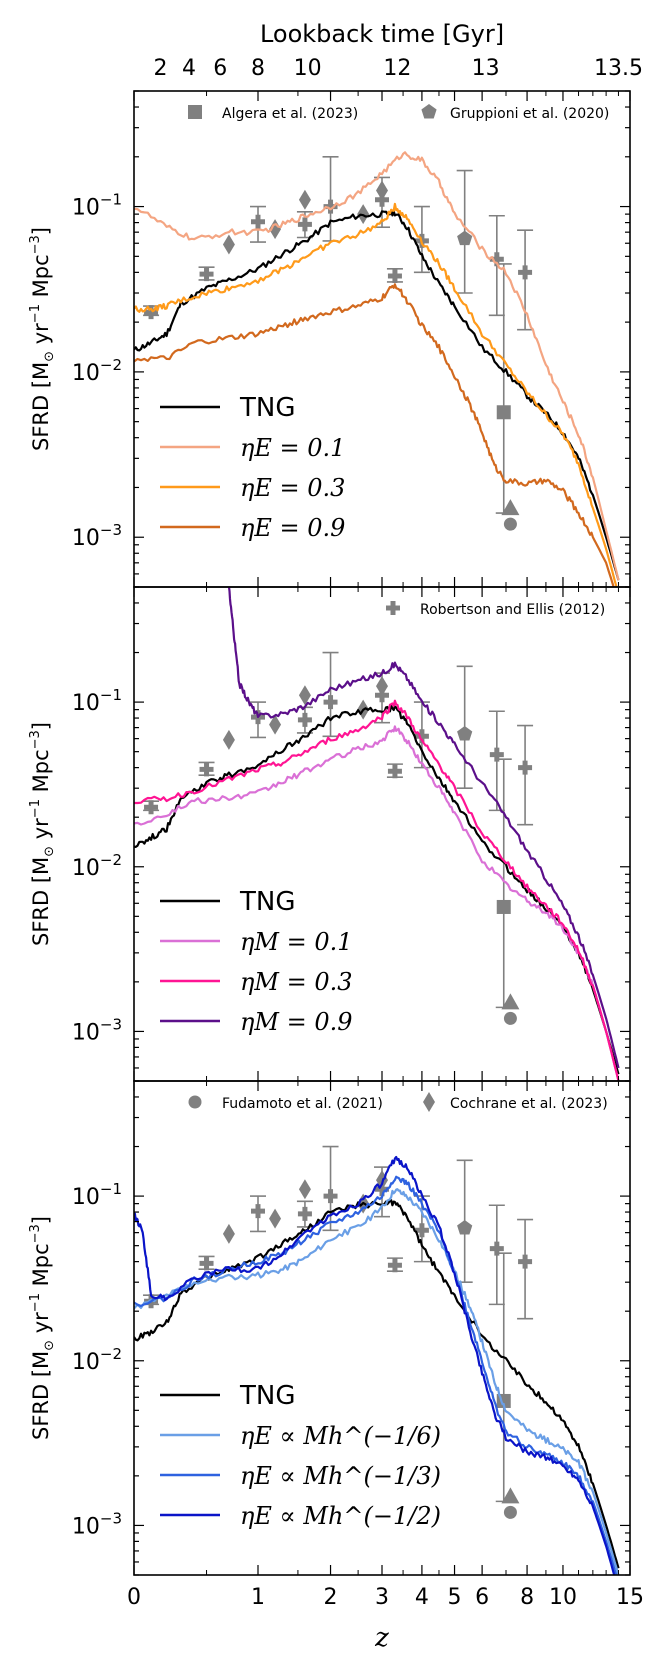  What do you see at coordinates (161, 68) in the screenshot?
I see `top-tick-label: 2` at bounding box center [161, 68].